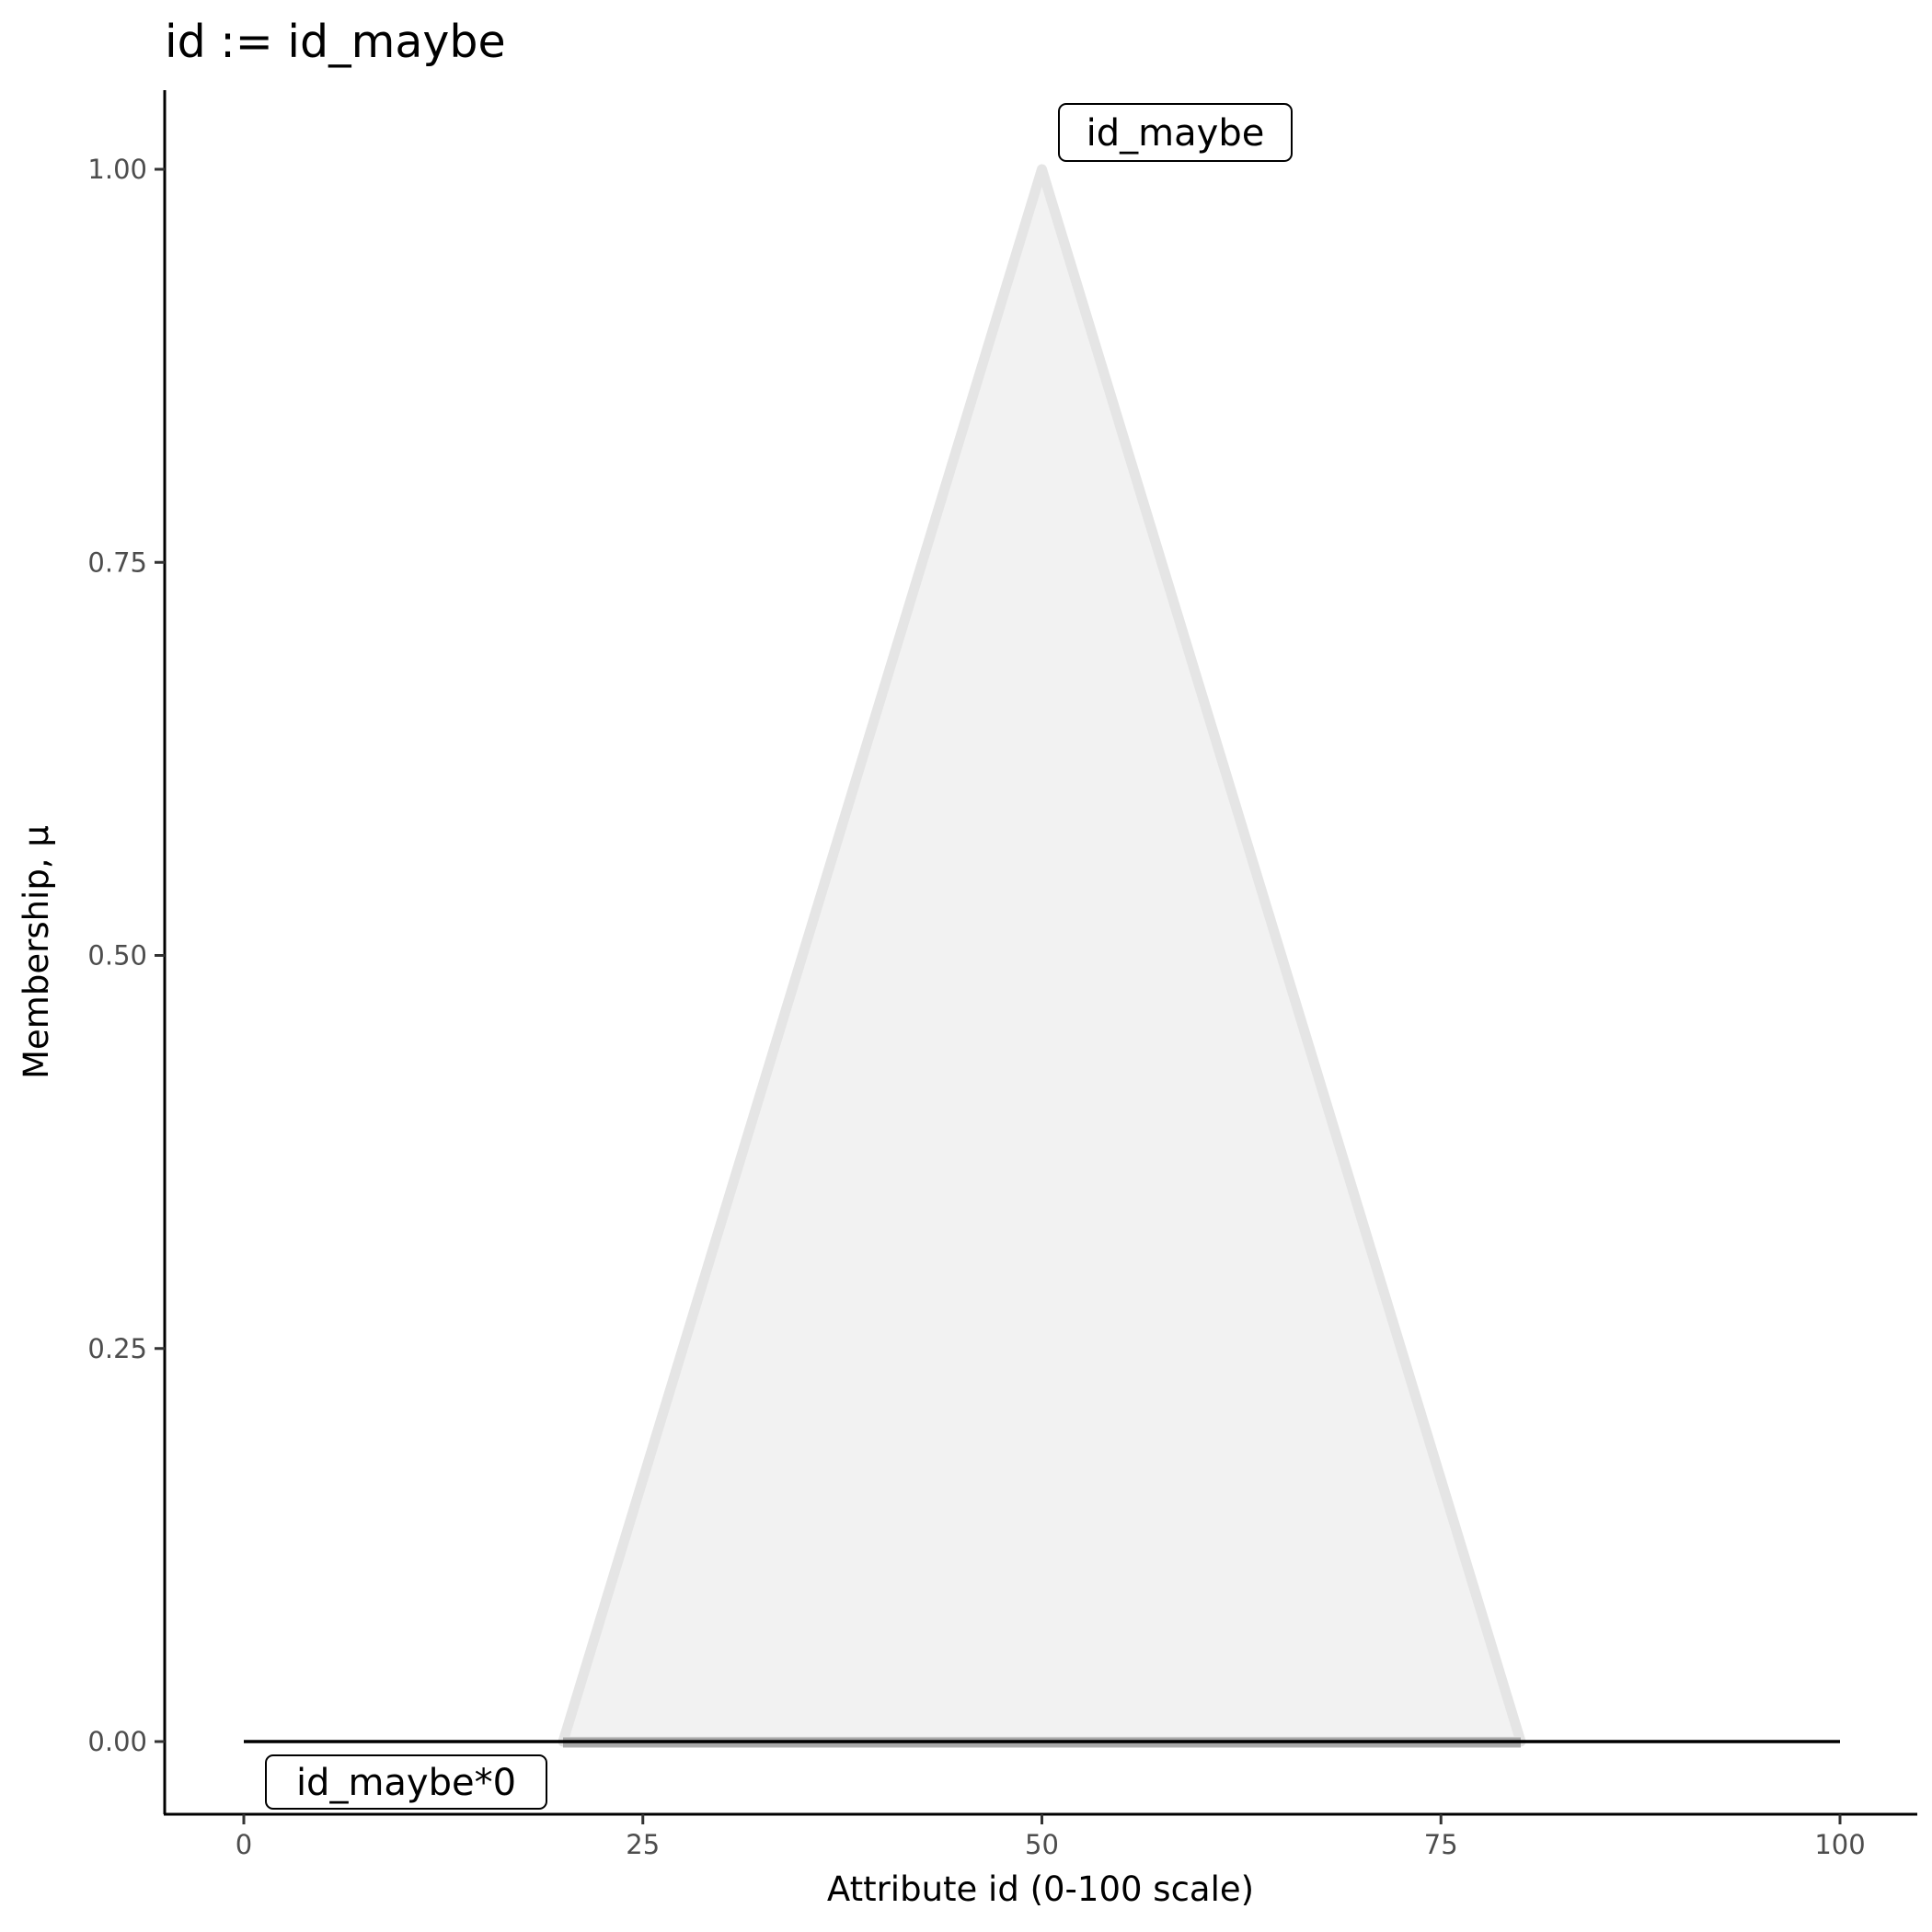 This screenshot has width=1932, height=1932. I want to click on x-tick-label: 75, so click(1441, 1844).